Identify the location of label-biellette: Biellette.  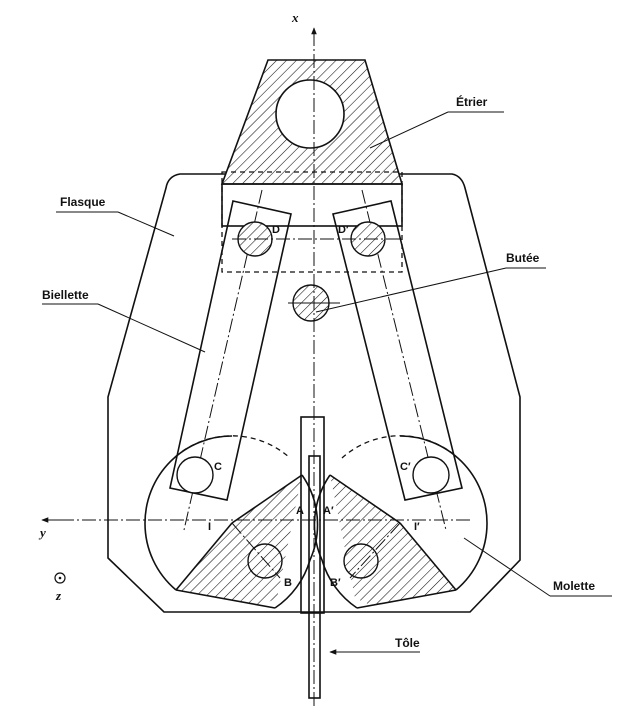
(65, 295).